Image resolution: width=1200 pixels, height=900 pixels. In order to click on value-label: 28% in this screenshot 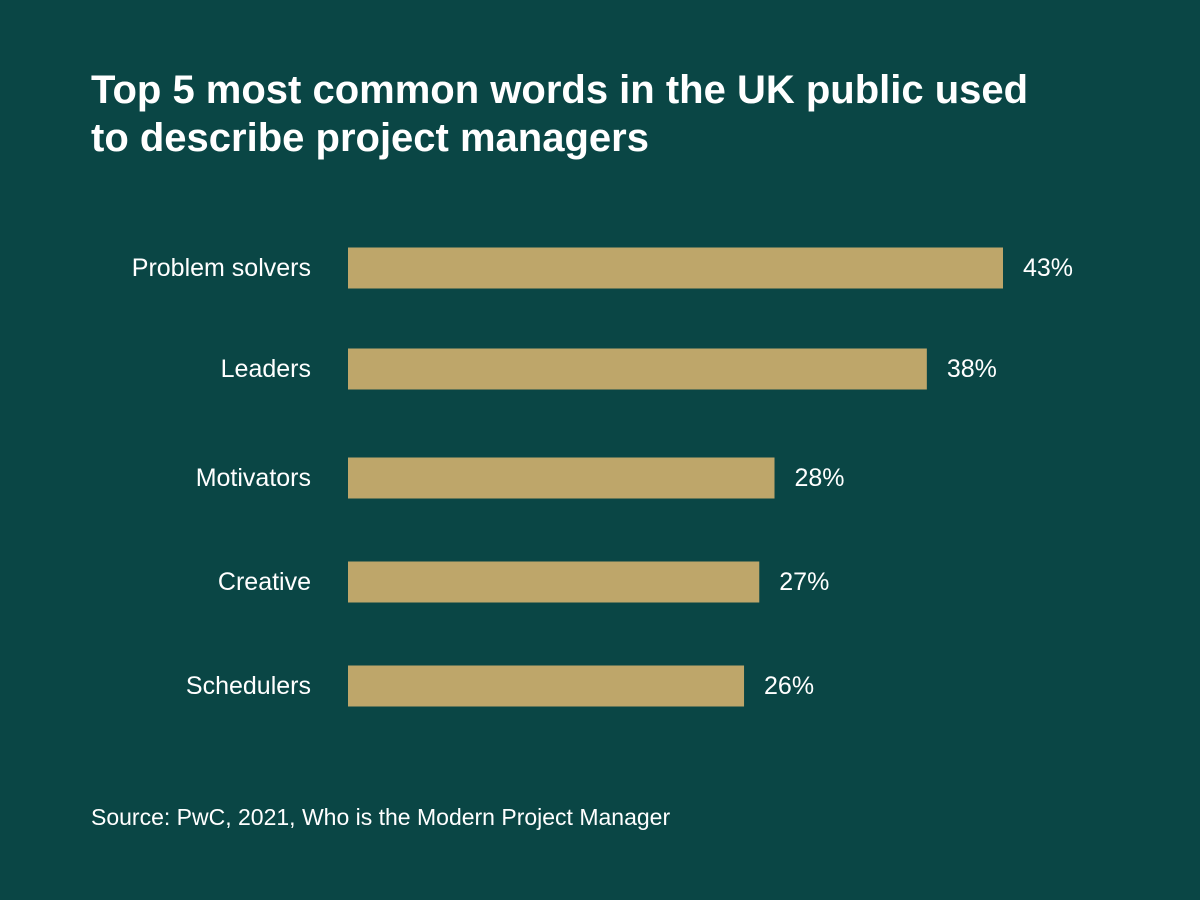, I will do `click(820, 478)`.